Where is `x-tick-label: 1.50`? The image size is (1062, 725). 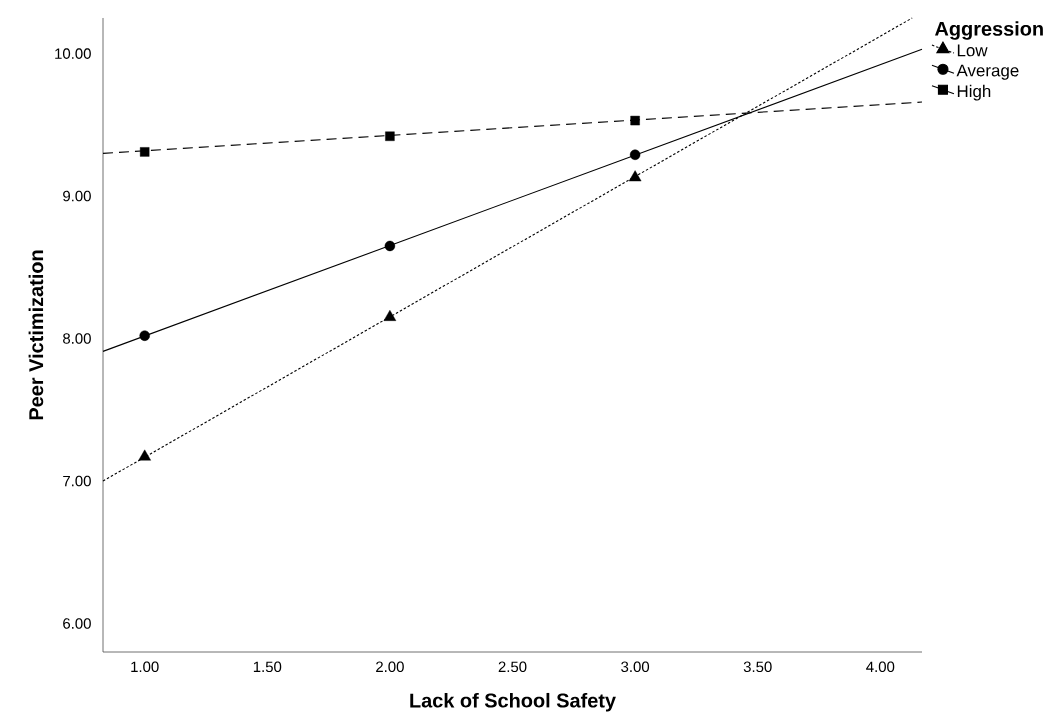 x-tick-label: 1.50 is located at coordinates (267, 667).